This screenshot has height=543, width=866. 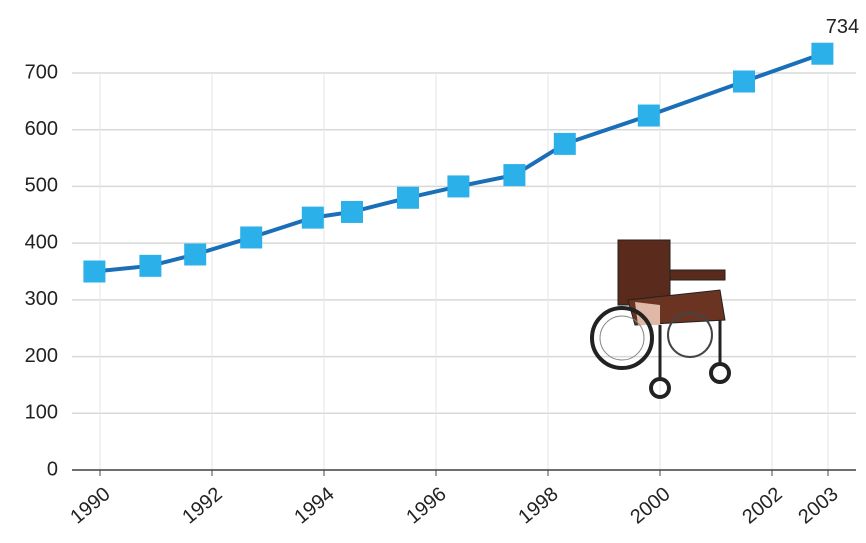 I want to click on y-tick-label: 700, so click(x=41, y=72).